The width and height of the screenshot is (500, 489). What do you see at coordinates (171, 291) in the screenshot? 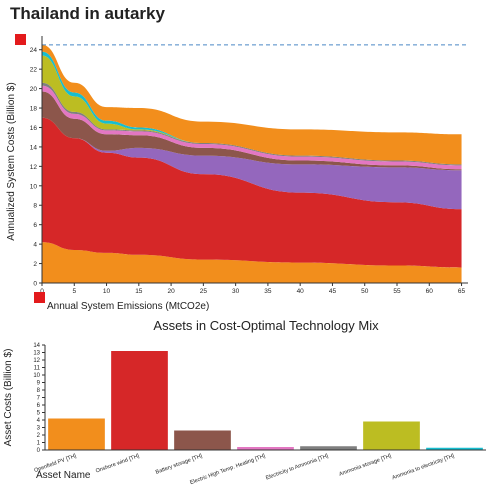
I see `x-tick-label: 20` at bounding box center [171, 291].